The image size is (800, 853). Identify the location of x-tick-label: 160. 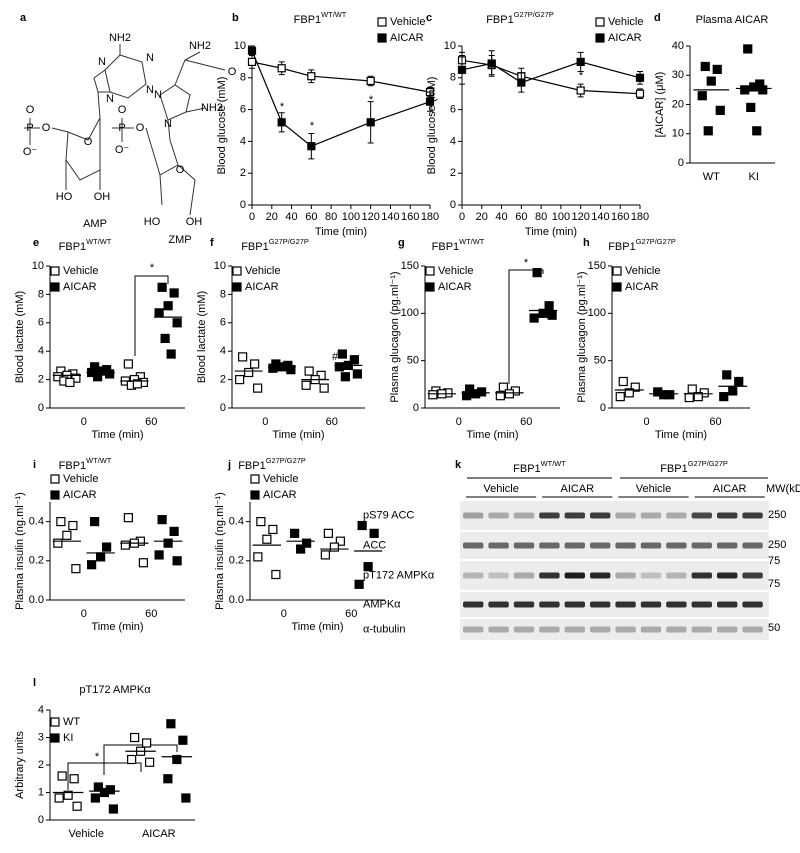
(410, 217).